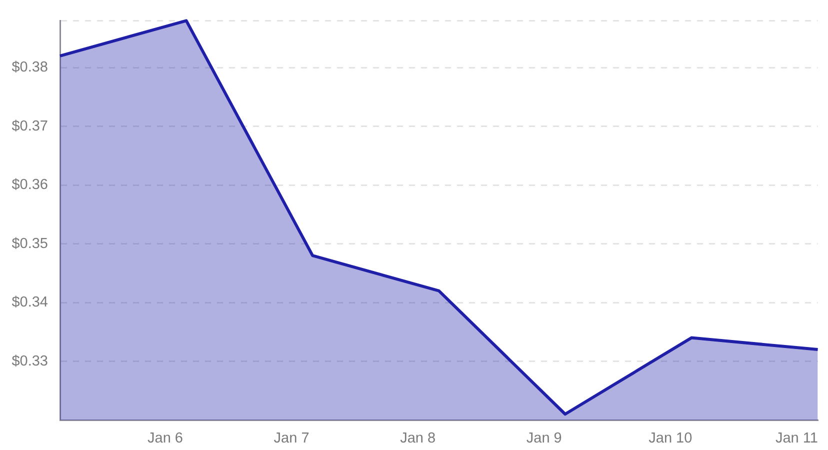 This screenshot has width=828, height=450. I want to click on y-tick-label: $0.33, so click(30, 361).